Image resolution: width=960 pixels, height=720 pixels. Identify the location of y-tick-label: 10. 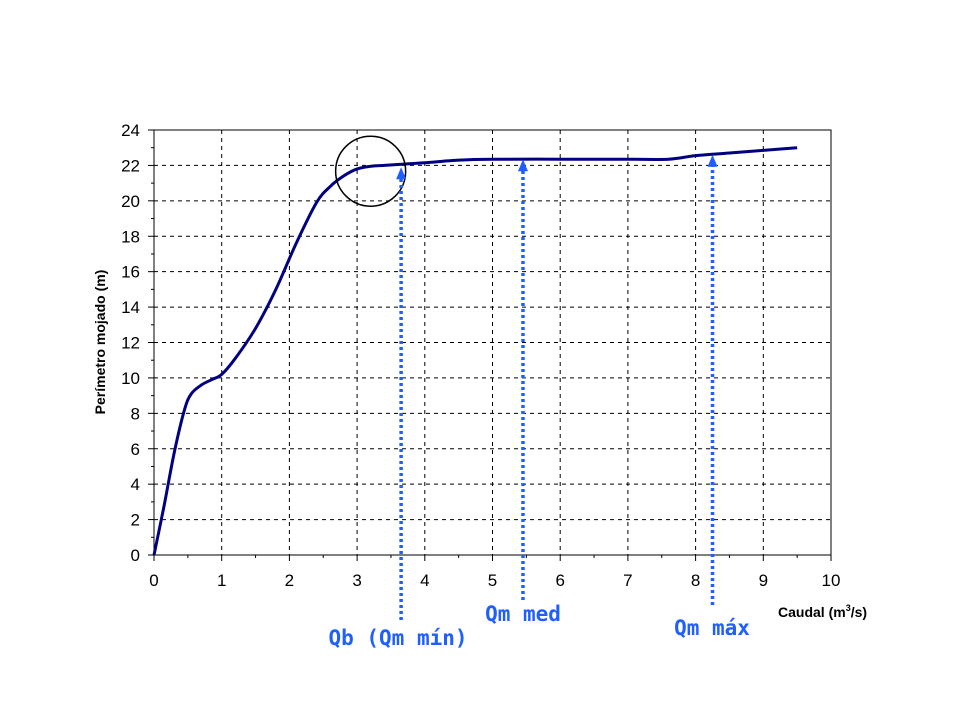
(130, 378).